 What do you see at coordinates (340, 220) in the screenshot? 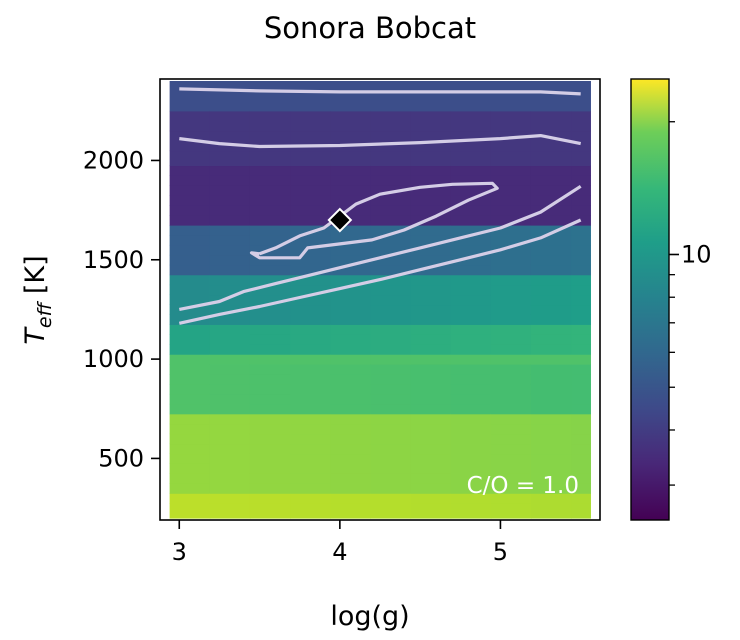
I see `best-fit-layer` at bounding box center [340, 220].